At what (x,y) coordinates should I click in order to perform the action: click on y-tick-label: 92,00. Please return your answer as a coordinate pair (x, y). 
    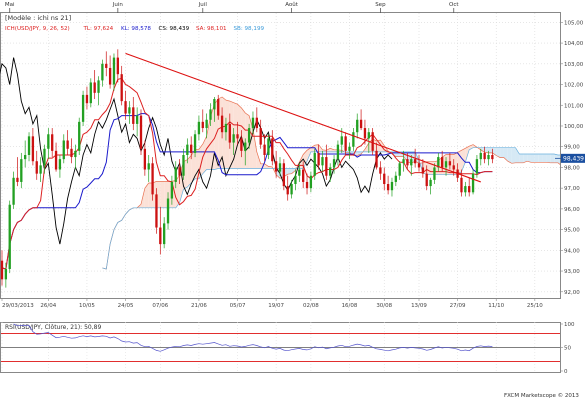
    Looking at the image, I should click on (572, 293).